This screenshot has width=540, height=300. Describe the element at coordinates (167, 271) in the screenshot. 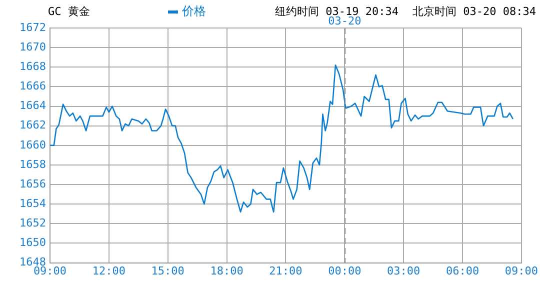

I see `x-tick-label: 15:00` at that location.